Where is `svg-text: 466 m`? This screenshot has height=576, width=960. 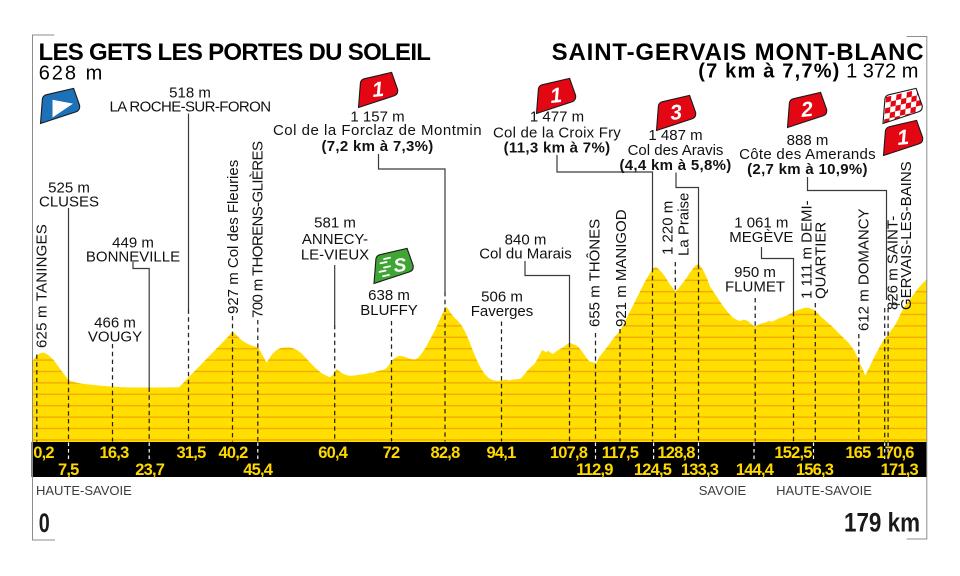 svg-text: 466 m is located at coordinates (115, 323).